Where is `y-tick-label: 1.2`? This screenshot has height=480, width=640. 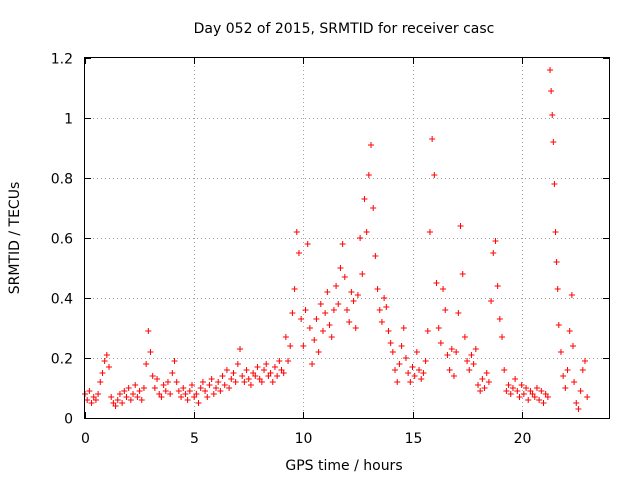 y-tick-label: 1.2 is located at coordinates (62, 60).